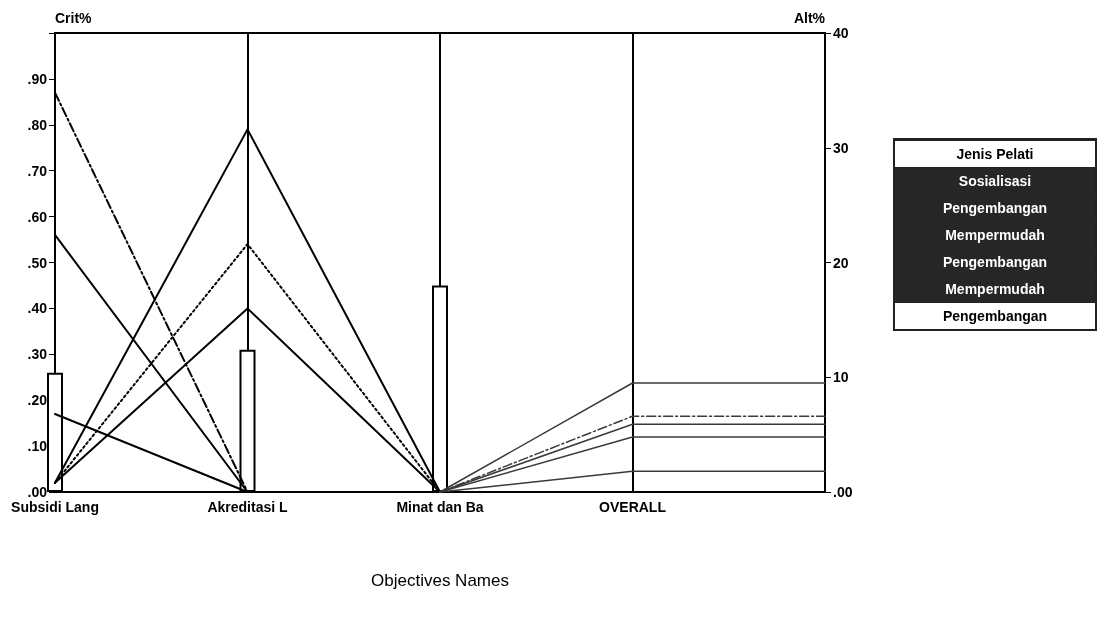 The width and height of the screenshot is (1105, 617). Describe the element at coordinates (37, 262) in the screenshot. I see `y-tick-label: .50` at that location.